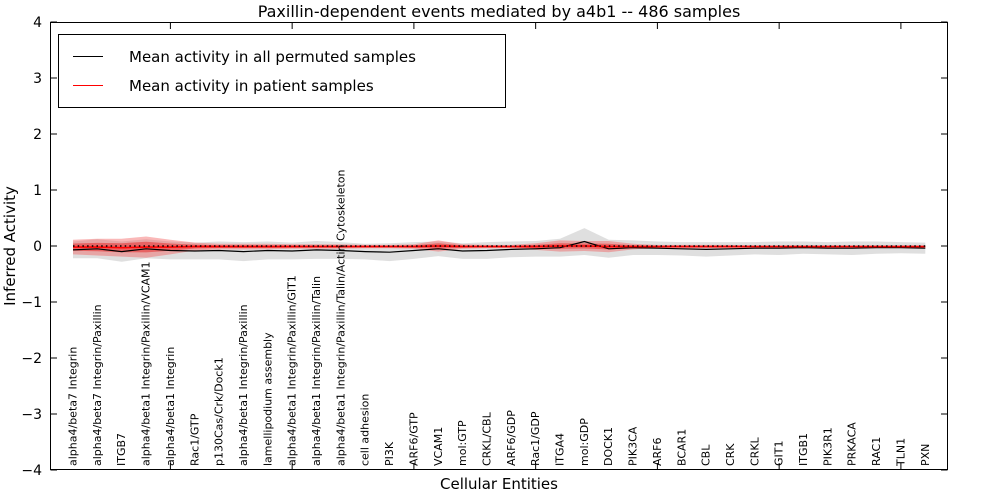 This screenshot has height=500, width=1000. I want to click on x-category-label: CRKL, so click(754, 451).